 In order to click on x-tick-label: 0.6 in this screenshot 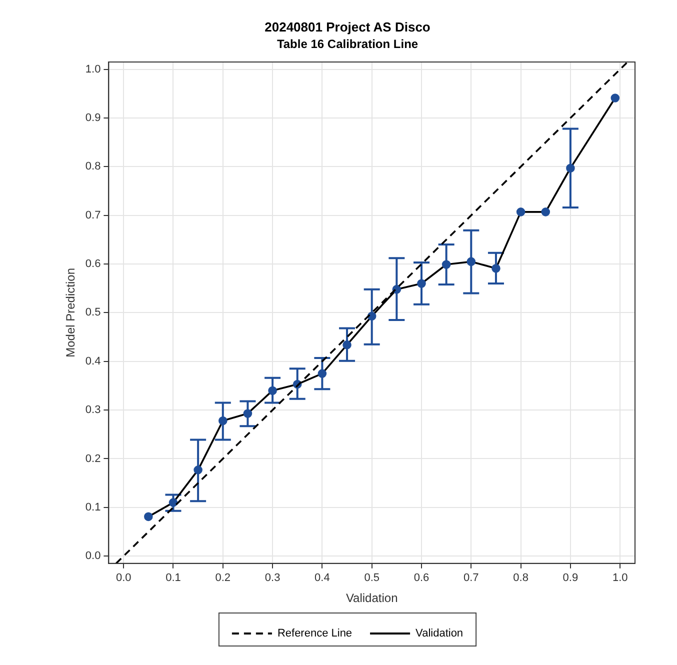, I will do `click(422, 578)`.